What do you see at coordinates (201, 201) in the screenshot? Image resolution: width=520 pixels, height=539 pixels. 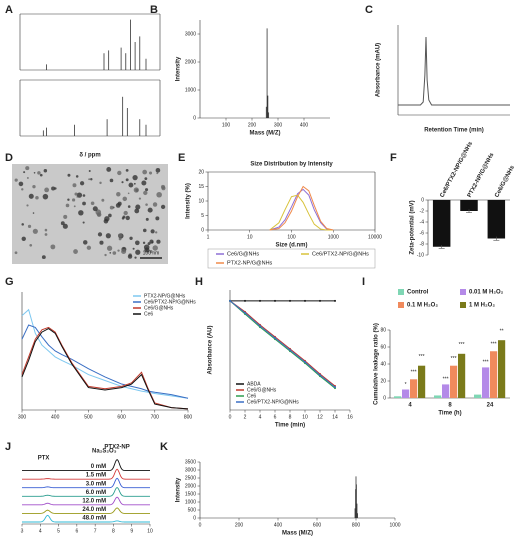 I see `y-tick-label: 10` at bounding box center [201, 201].